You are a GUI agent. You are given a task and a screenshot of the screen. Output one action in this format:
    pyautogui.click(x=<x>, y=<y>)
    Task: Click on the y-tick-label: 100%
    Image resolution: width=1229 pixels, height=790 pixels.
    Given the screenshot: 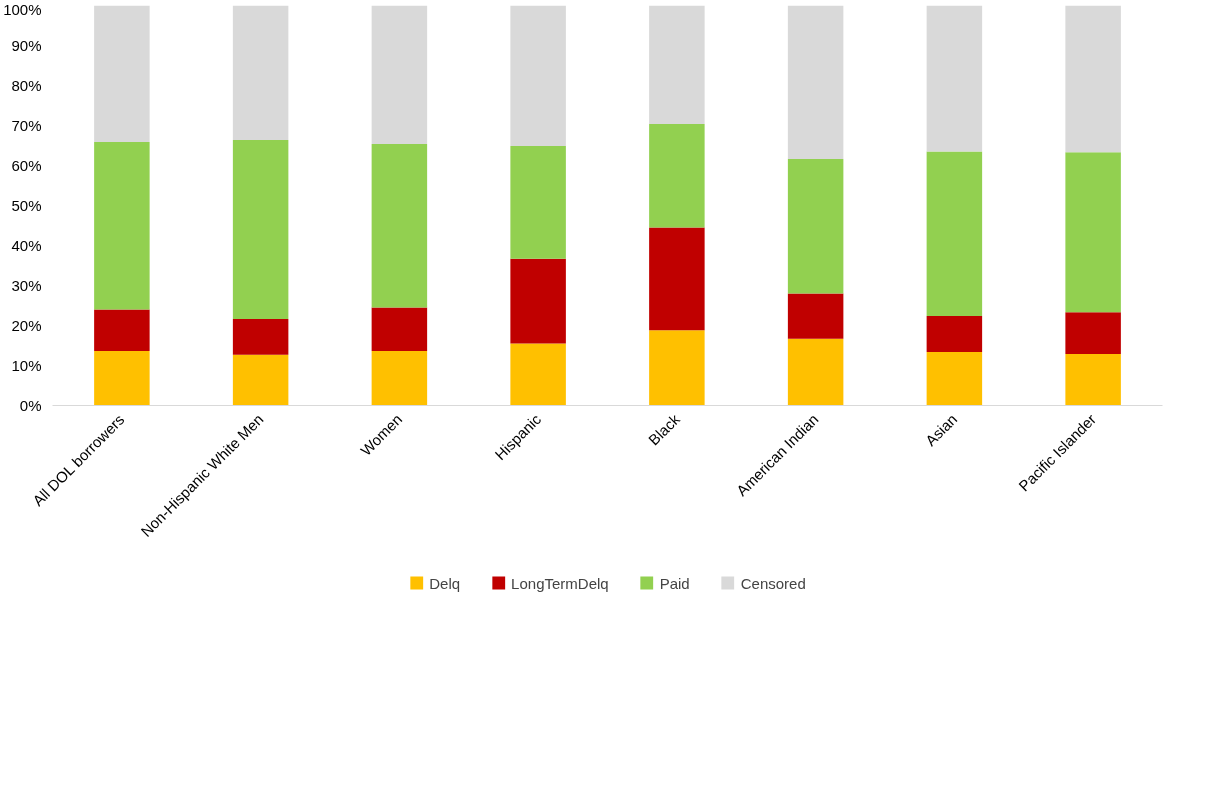 What is the action you would take?
    pyautogui.click(x=22, y=9)
    